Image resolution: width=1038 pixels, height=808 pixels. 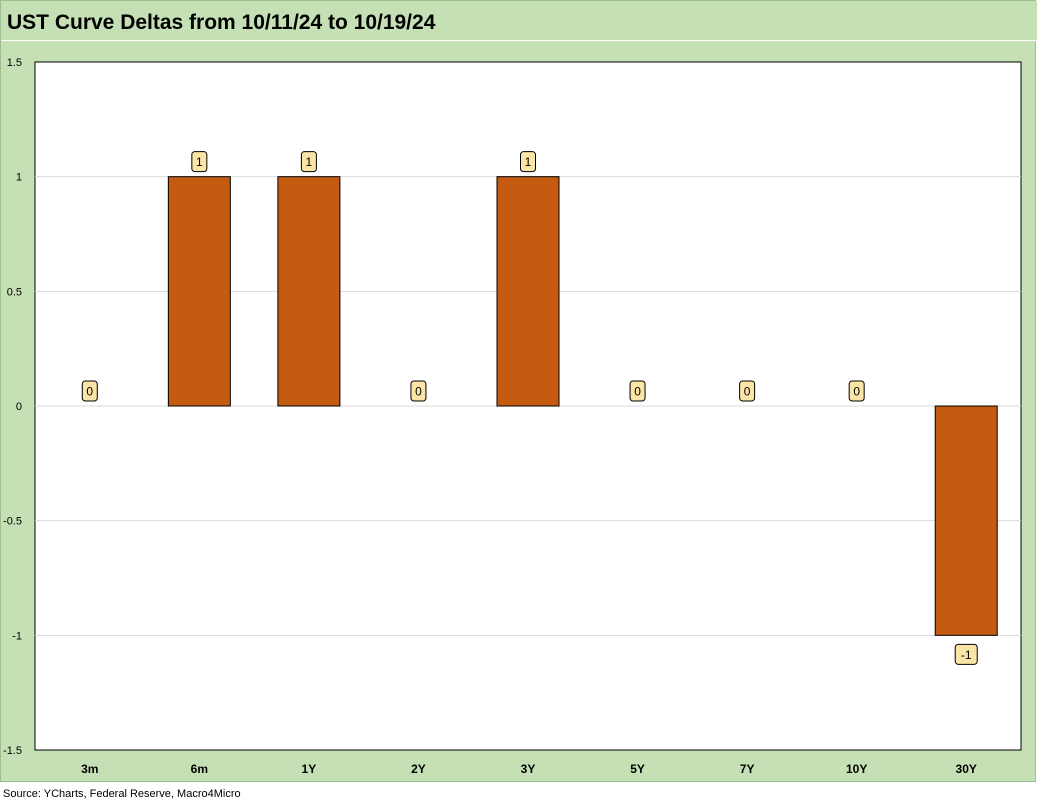 What do you see at coordinates (14, 292) in the screenshot?
I see `y-tick-label: 0.5` at bounding box center [14, 292].